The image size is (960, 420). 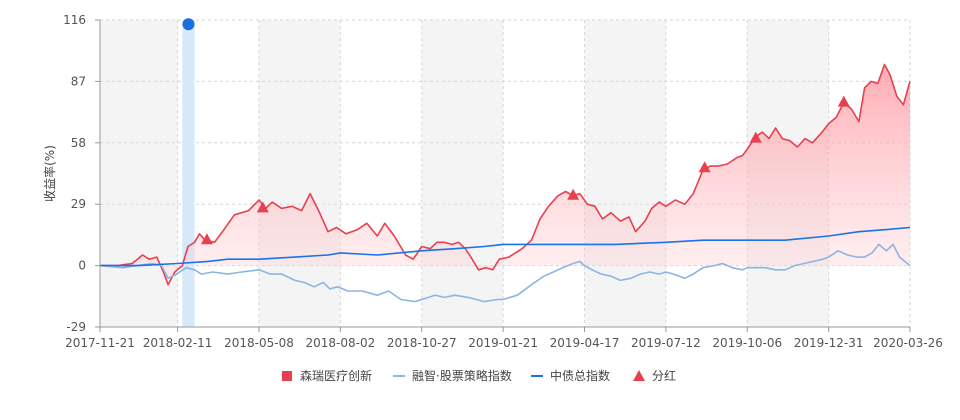 I want to click on legend-item: 森瑞医疗创新, so click(x=327, y=375).